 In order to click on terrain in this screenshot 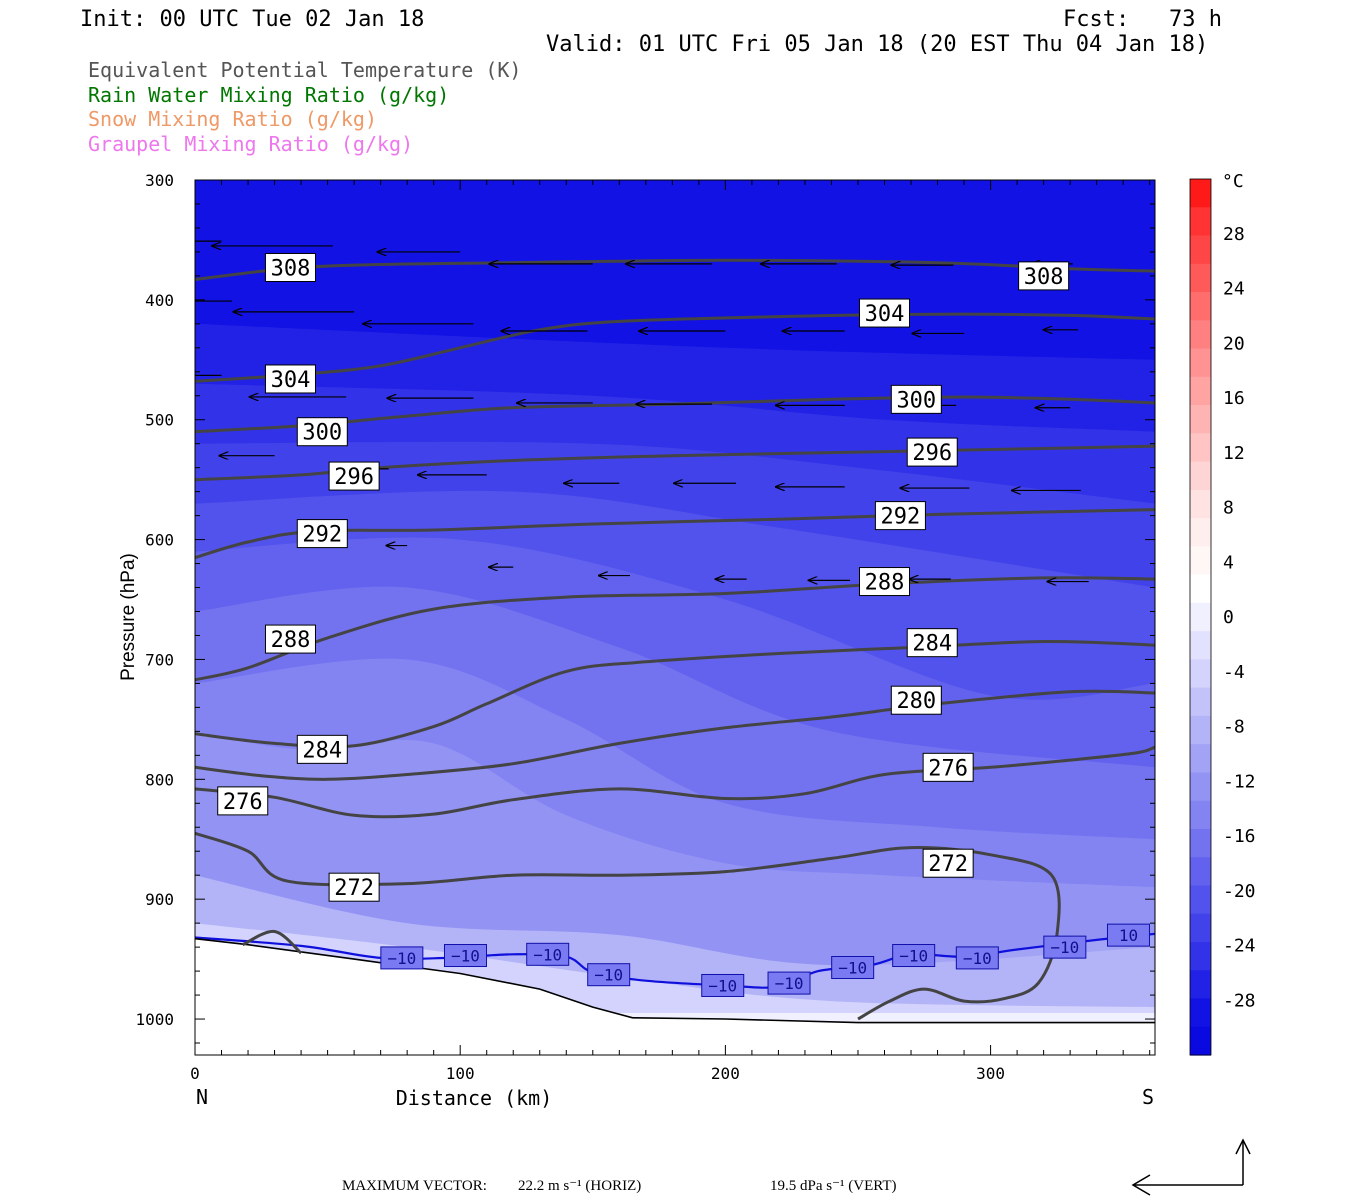, I will do `click(675, 996)`.